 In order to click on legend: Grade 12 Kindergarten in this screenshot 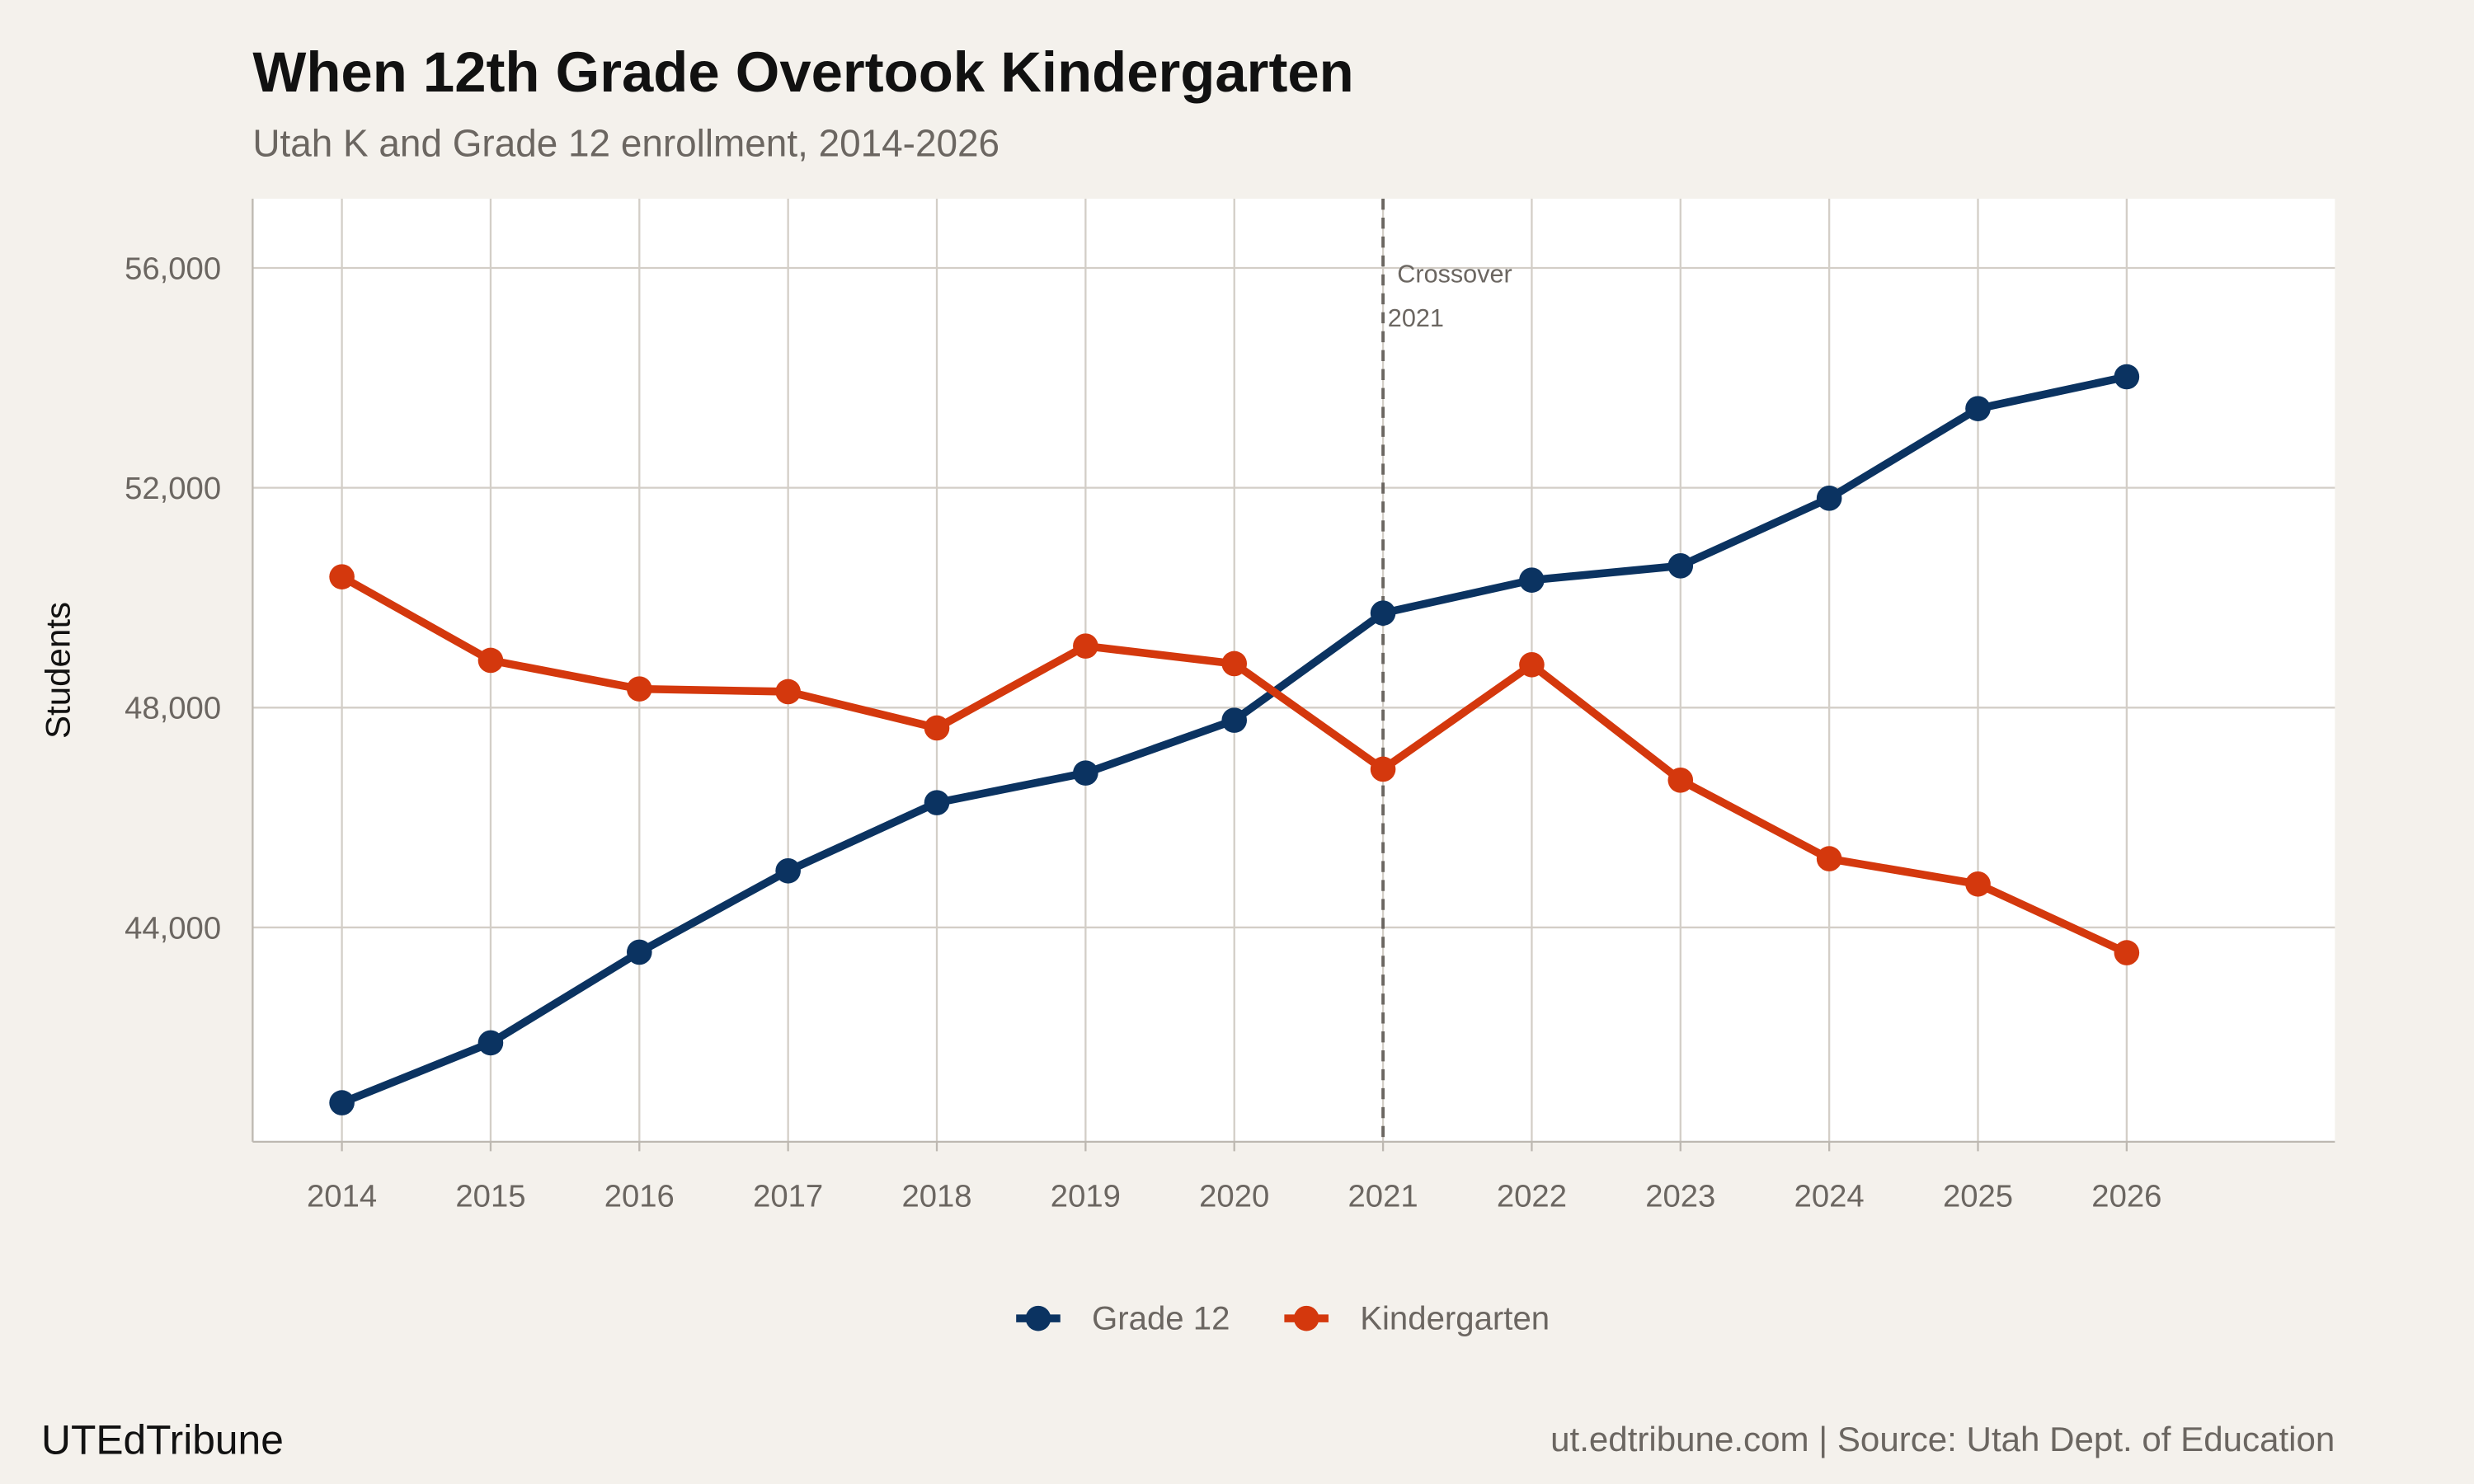, I will do `click(1283, 1318)`.